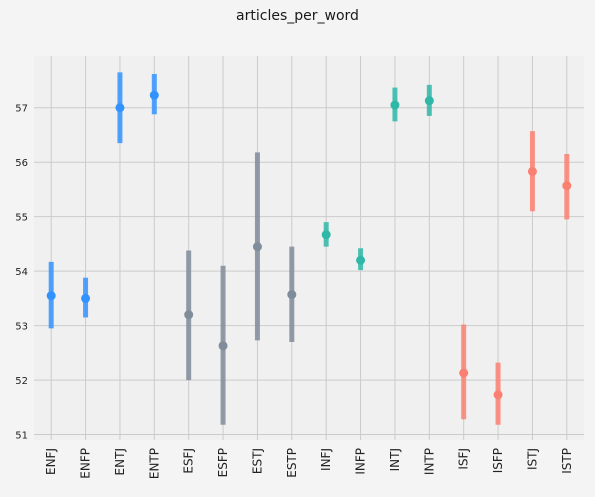  I want to click on y-tick-label: 57, so click(21, 109).